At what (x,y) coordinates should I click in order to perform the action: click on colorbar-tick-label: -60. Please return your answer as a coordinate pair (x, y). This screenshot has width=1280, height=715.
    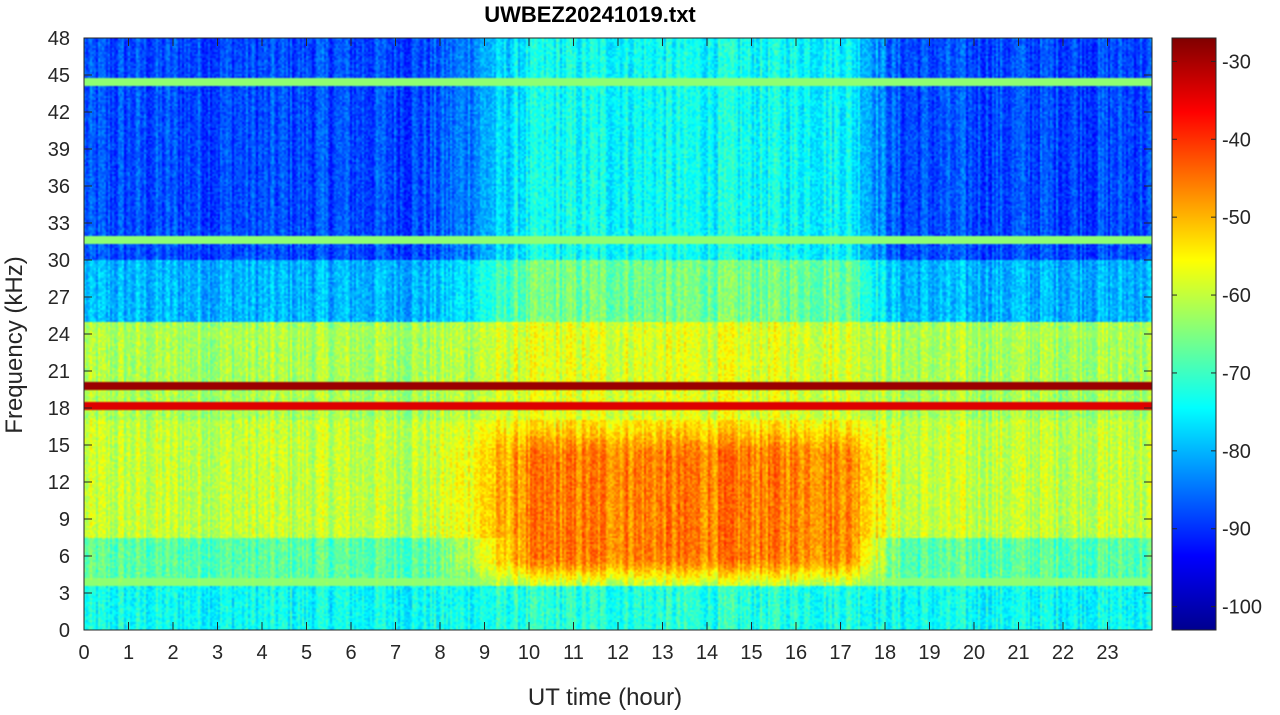
    Looking at the image, I should click on (1236, 296).